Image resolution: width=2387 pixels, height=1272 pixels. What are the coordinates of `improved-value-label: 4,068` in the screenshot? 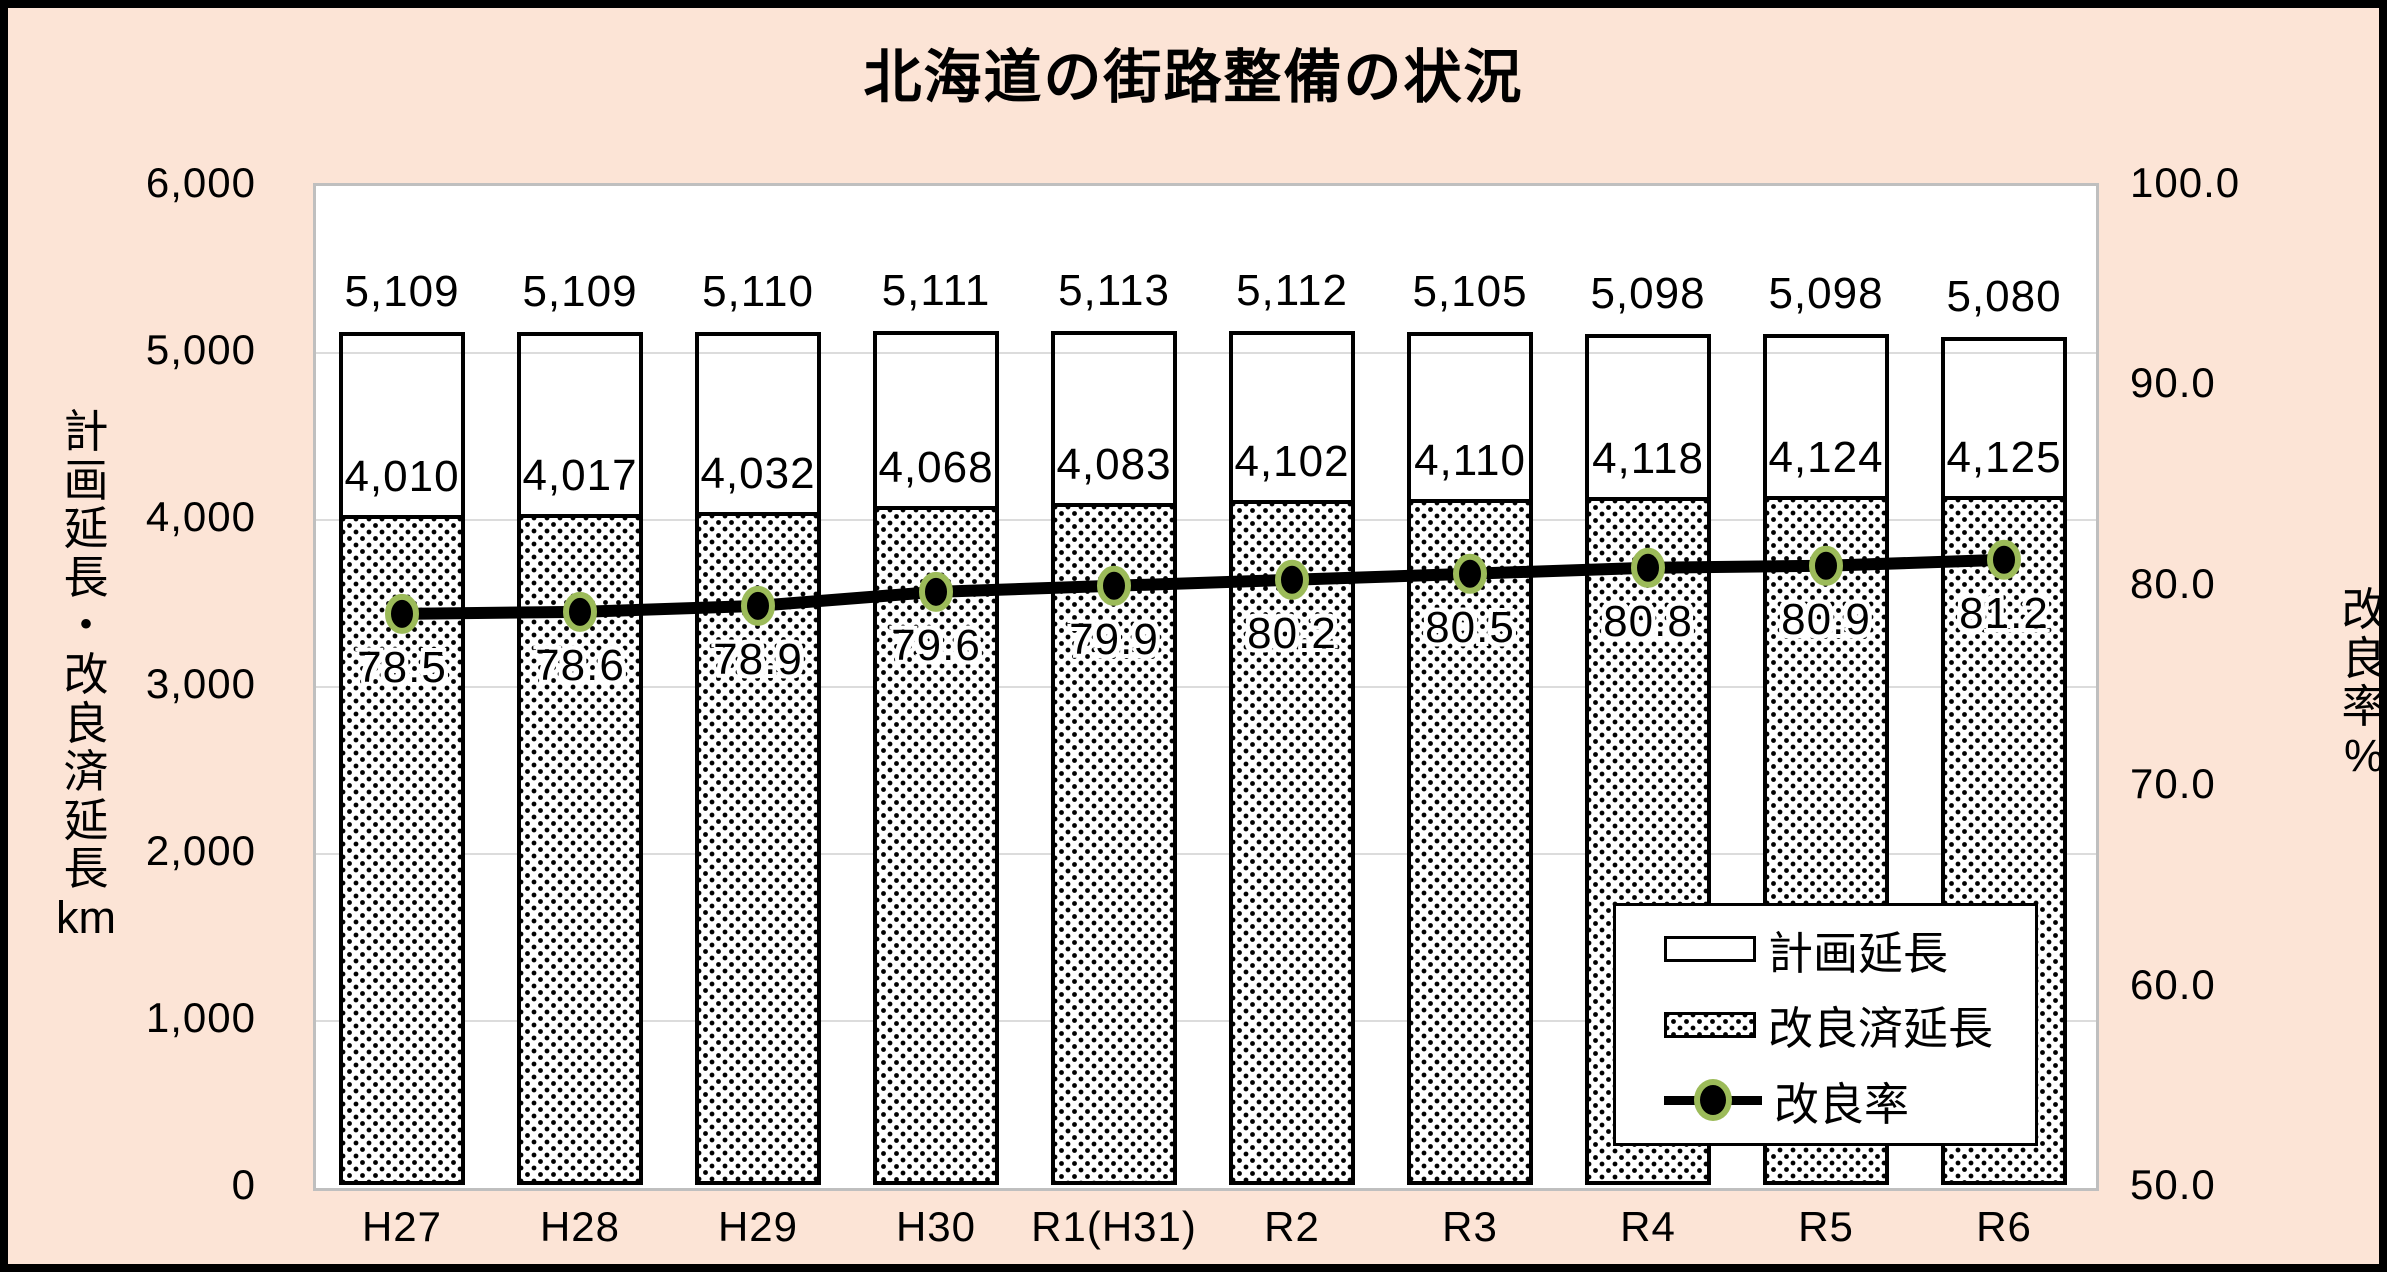 It's located at (936, 467).